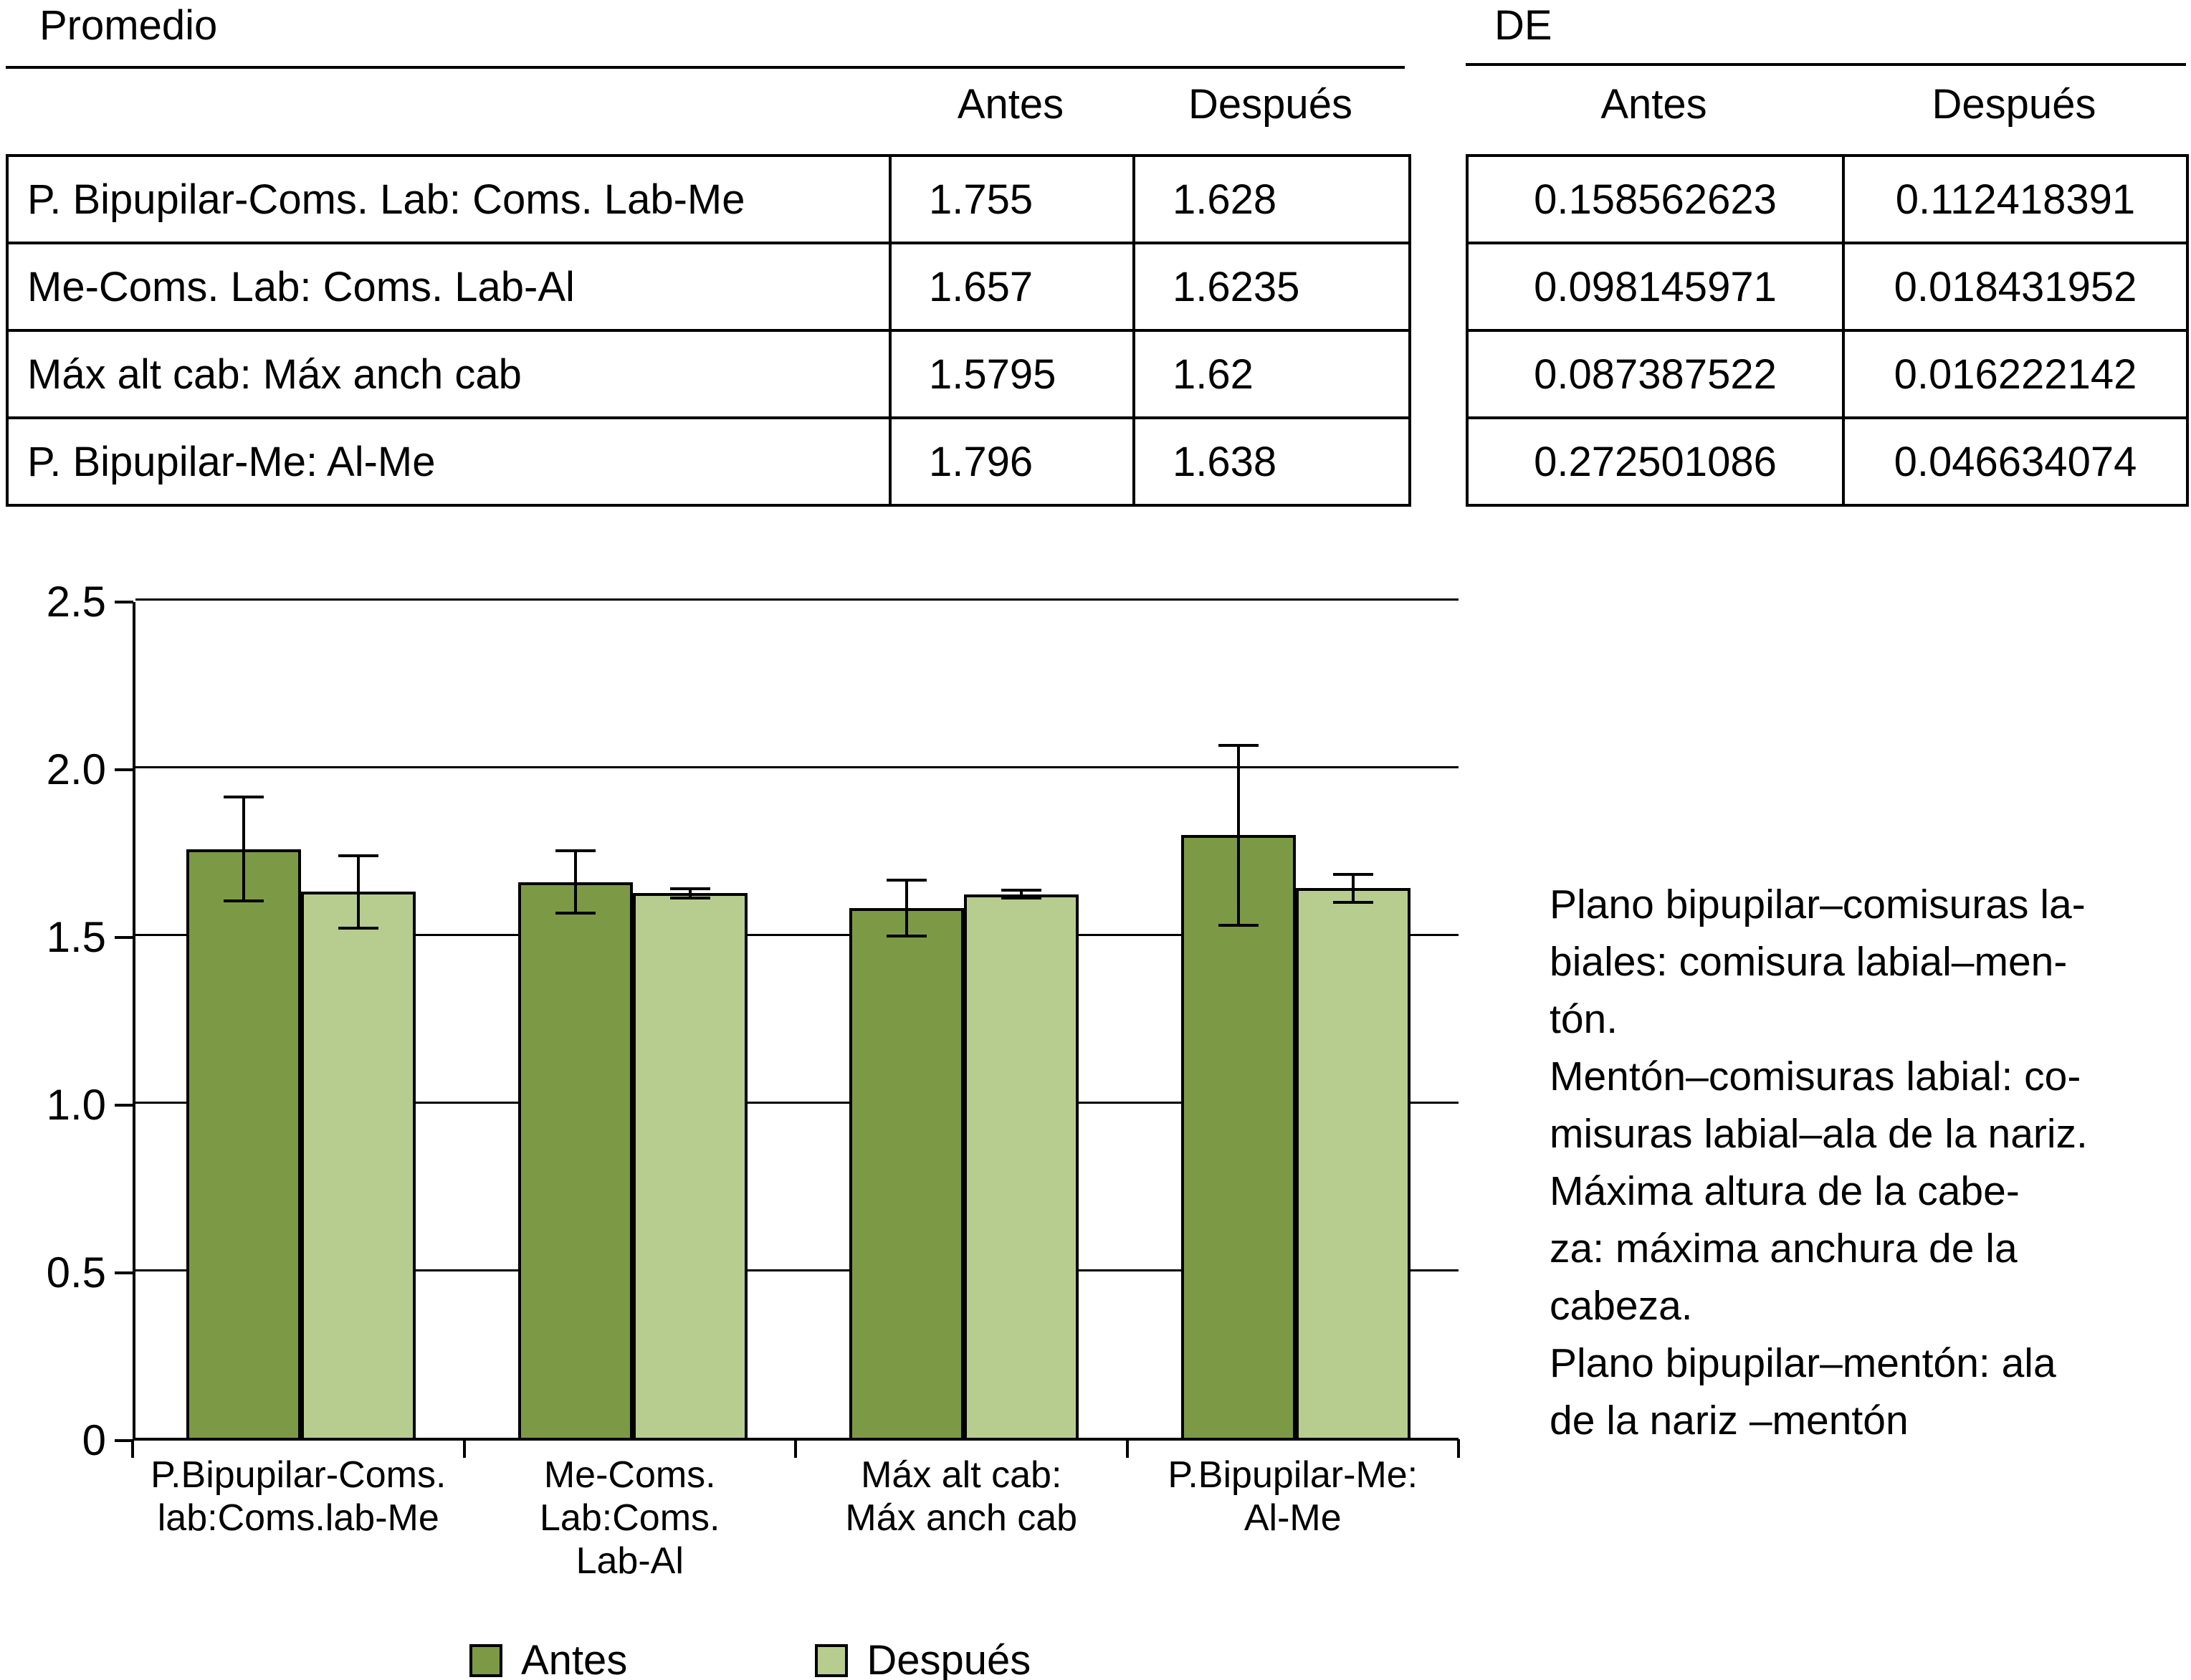 This screenshot has height=1680, width=2191. What do you see at coordinates (1826, 64) in the screenshot?
I see `de-title-rule` at bounding box center [1826, 64].